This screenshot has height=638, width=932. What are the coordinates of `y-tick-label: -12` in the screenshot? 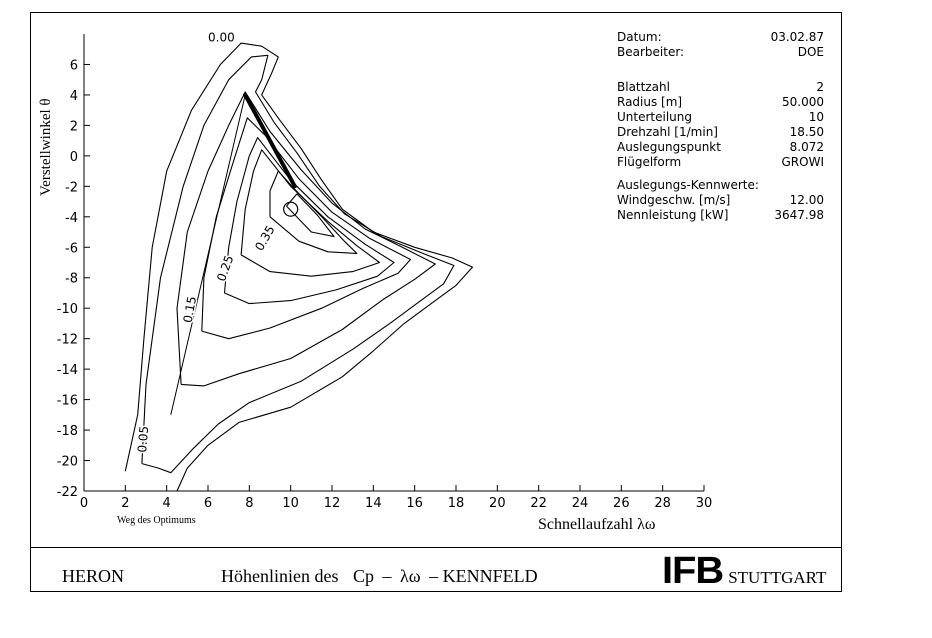 It's located at (67, 340).